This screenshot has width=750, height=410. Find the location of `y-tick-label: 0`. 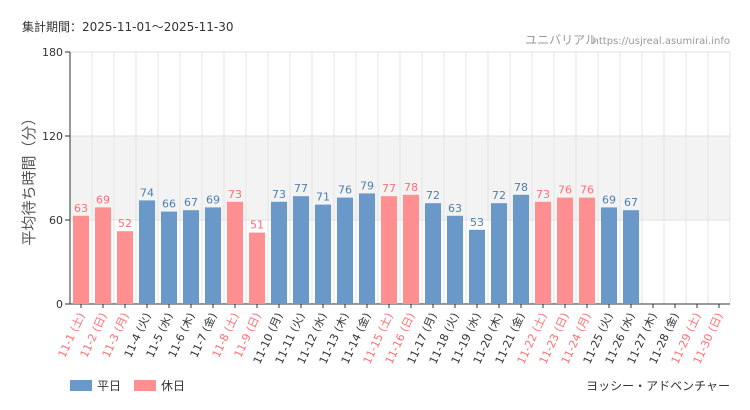

y-tick-label: 0 is located at coordinates (59, 304).